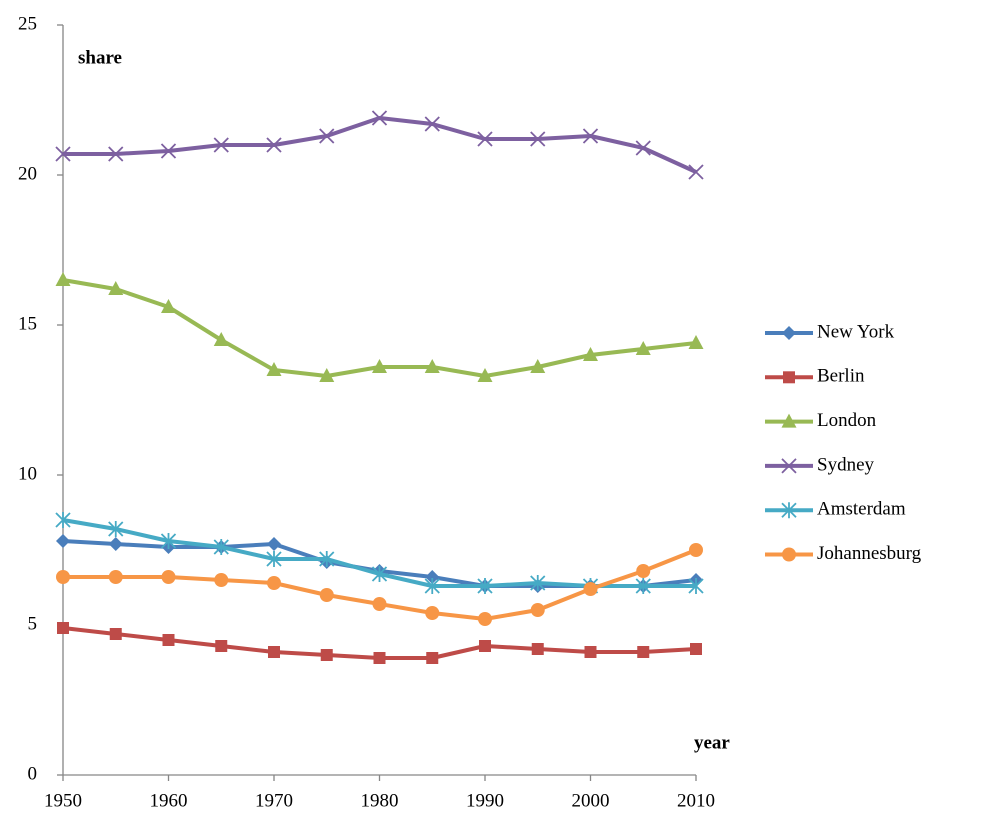 Image resolution: width=988 pixels, height=819 pixels. I want to click on y-tick-label: 0, so click(33, 773).